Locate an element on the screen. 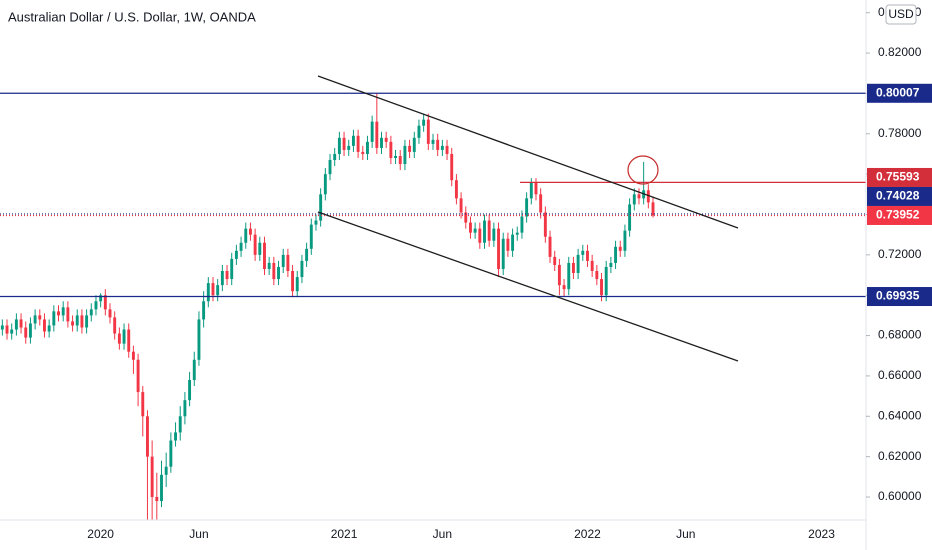  x-tick-label: 2020 is located at coordinates (100, 534).